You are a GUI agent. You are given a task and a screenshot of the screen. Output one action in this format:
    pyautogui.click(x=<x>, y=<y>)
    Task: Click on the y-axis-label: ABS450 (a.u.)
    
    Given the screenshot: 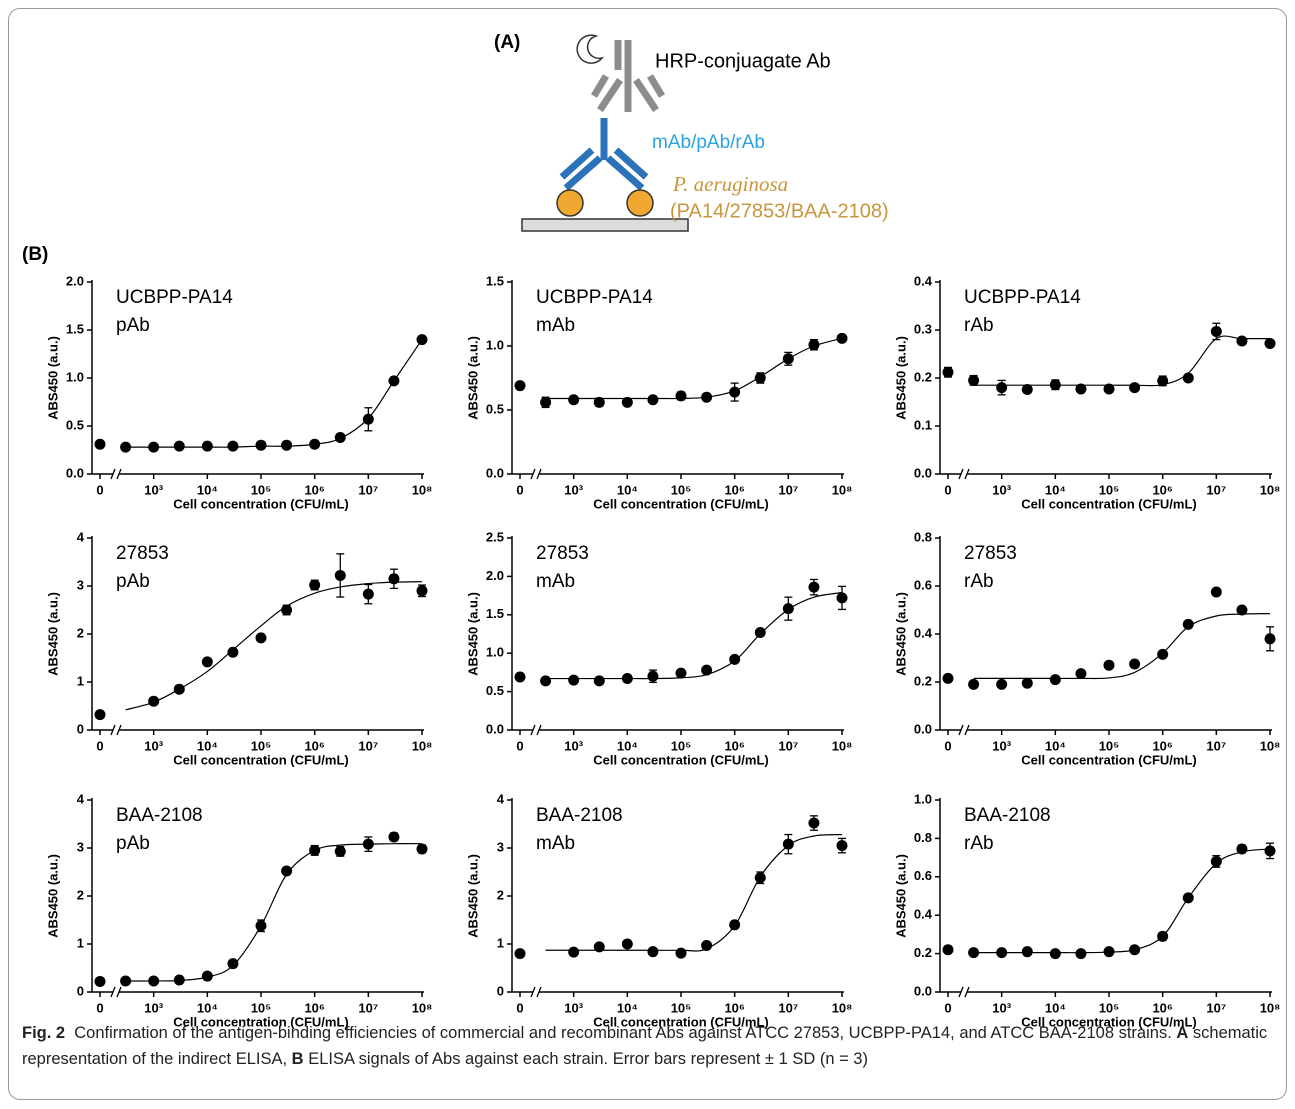 What is the action you would take?
    pyautogui.click(x=472, y=896)
    